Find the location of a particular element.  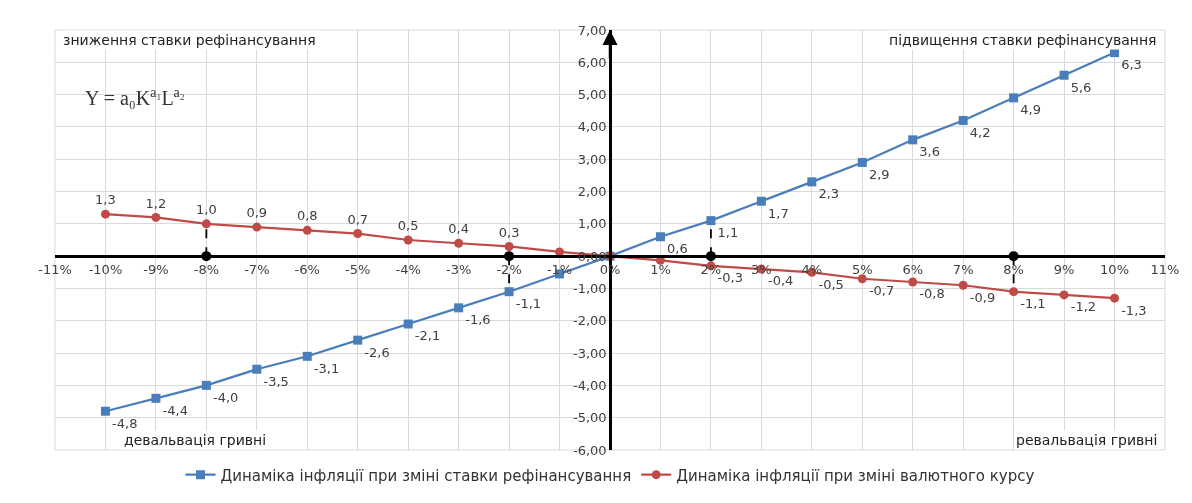

data-label: 0,6 is located at coordinates (677, 249).